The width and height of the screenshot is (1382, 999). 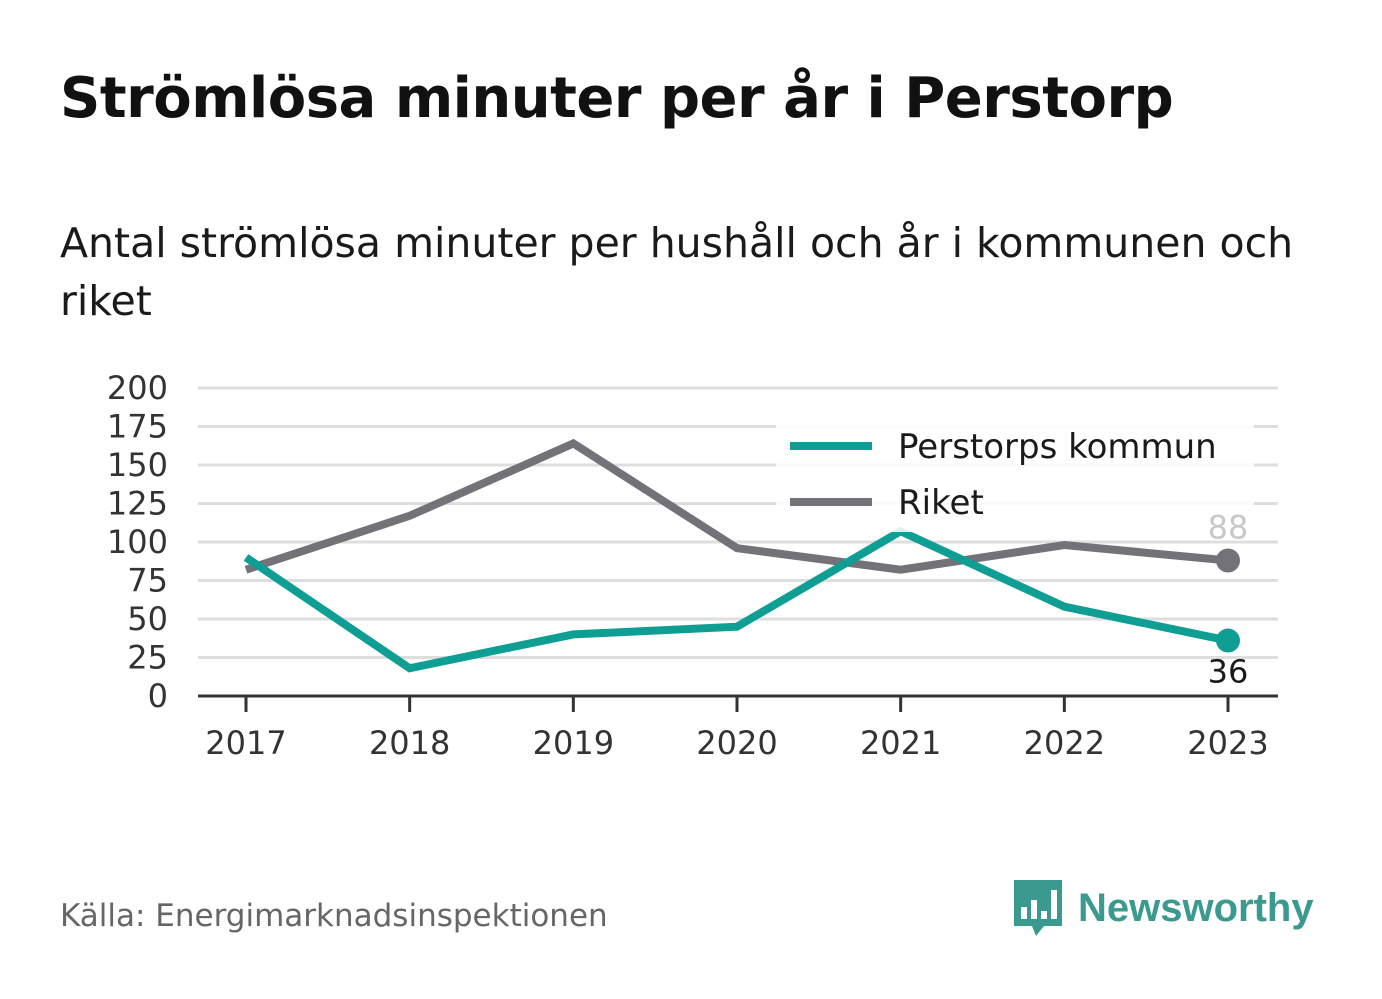 What do you see at coordinates (941, 503) in the screenshot?
I see `legend-label: Riket` at bounding box center [941, 503].